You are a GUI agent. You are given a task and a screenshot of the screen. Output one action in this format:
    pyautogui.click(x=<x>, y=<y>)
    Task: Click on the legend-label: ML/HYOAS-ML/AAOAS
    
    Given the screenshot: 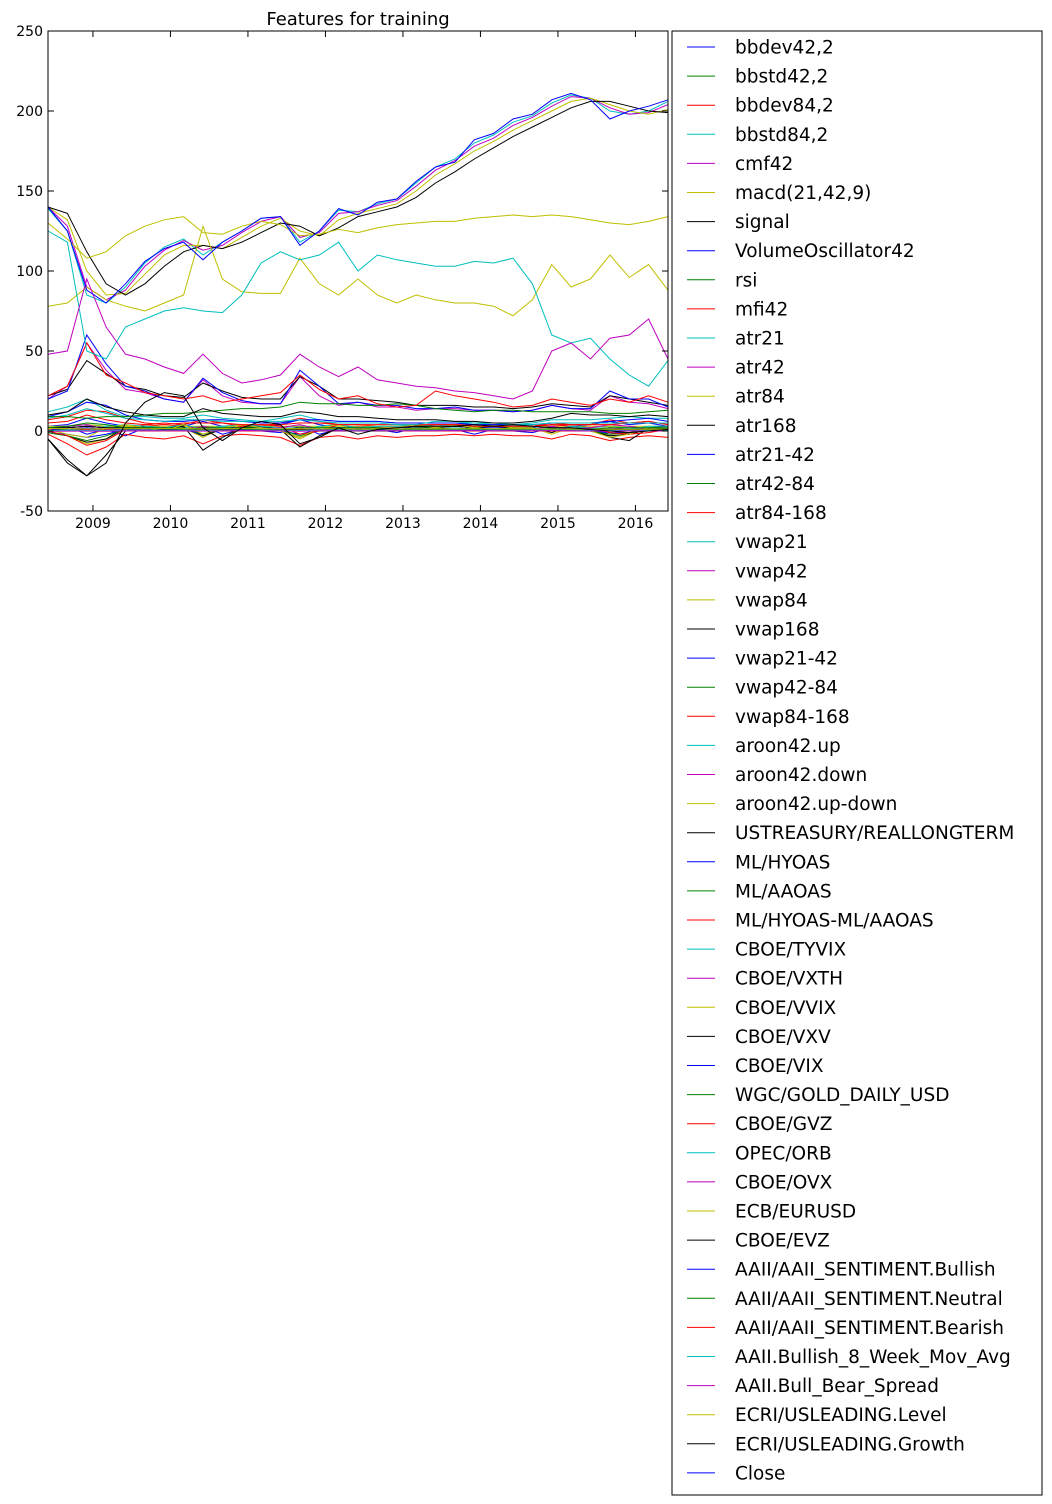 What is the action you would take?
    pyautogui.click(x=834, y=921)
    